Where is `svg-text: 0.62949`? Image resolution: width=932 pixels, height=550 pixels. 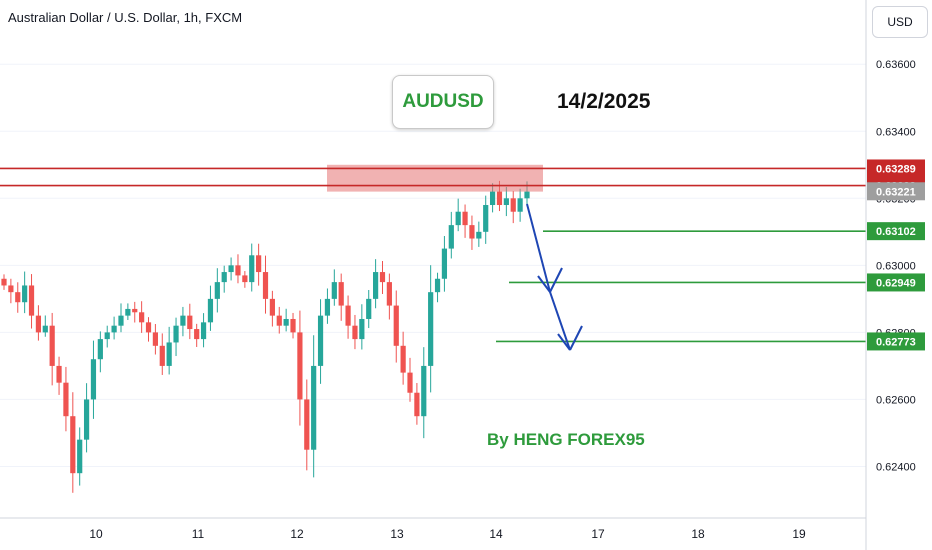 svg-text: 0.62949 is located at coordinates (896, 283).